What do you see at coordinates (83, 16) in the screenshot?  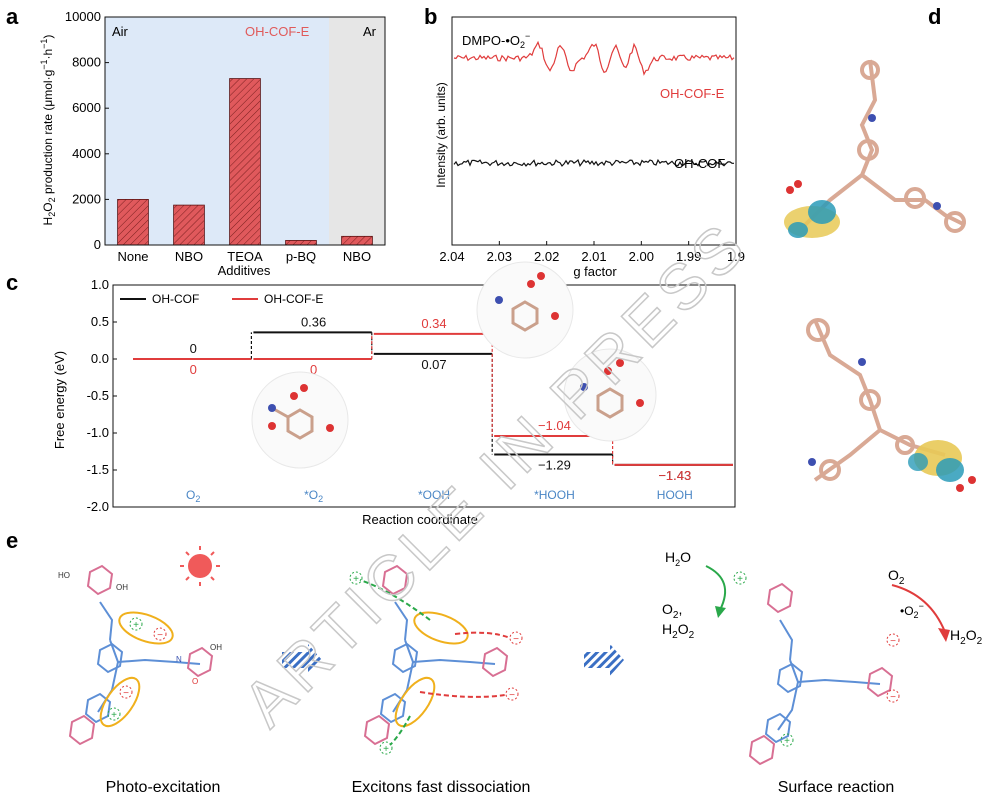 I see `y-tick-label: 10000` at bounding box center [83, 16].